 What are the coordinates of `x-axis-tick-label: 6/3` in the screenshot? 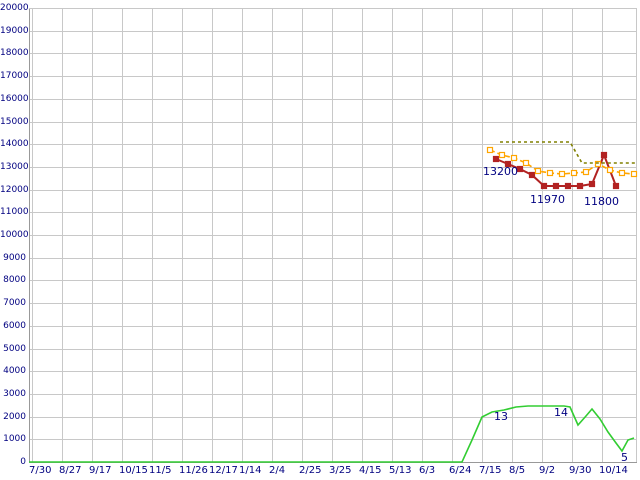 It's located at (427, 470).